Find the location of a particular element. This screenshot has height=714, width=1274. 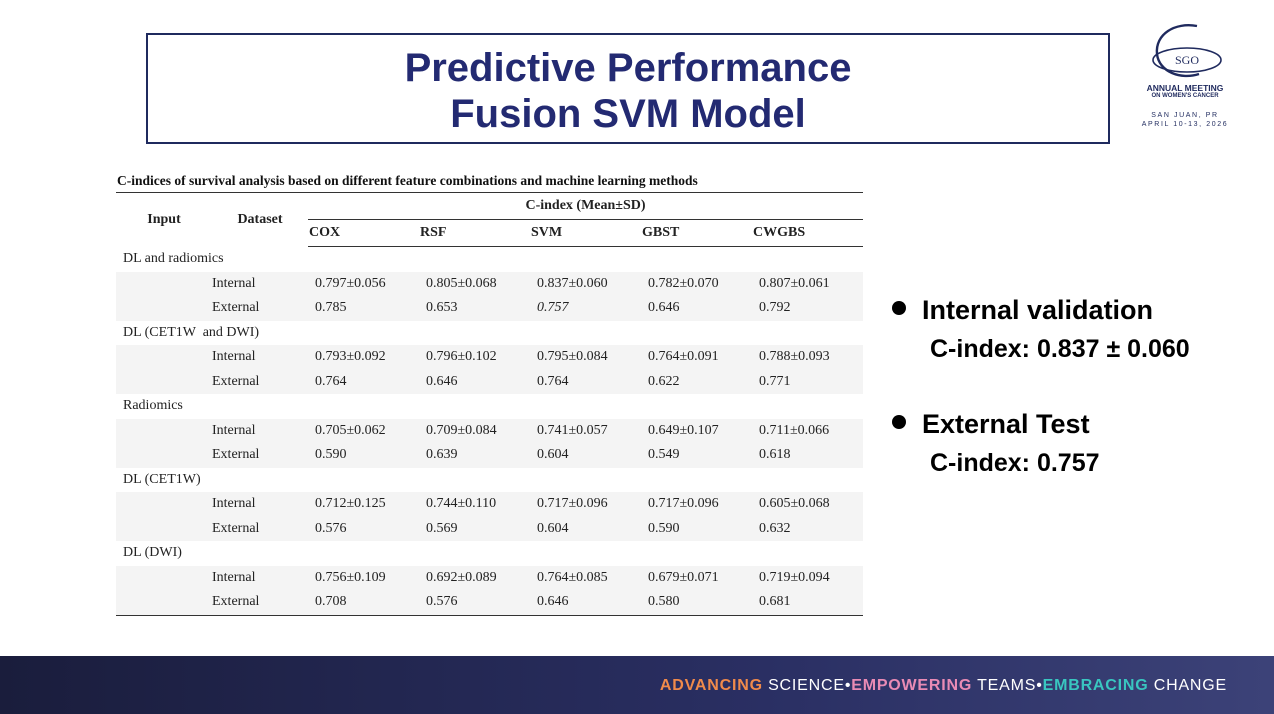

value-cell: 0.788±0.093 is located at coordinates (807, 357).